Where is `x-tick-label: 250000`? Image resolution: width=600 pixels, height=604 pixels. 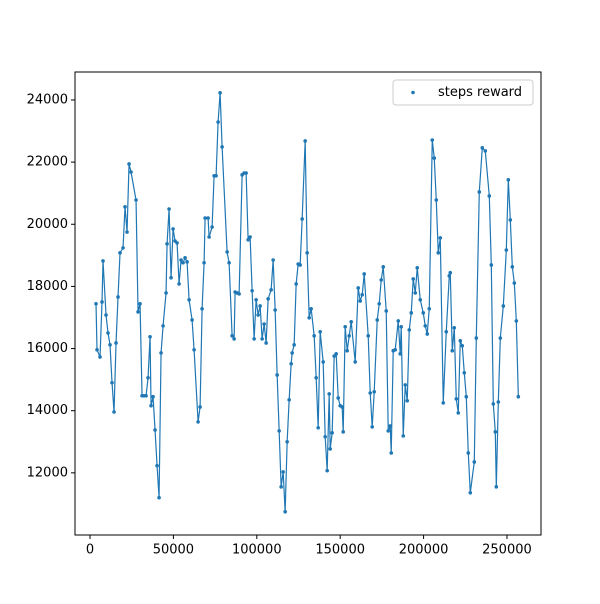
x-tick-label: 250000 is located at coordinates (507, 550).